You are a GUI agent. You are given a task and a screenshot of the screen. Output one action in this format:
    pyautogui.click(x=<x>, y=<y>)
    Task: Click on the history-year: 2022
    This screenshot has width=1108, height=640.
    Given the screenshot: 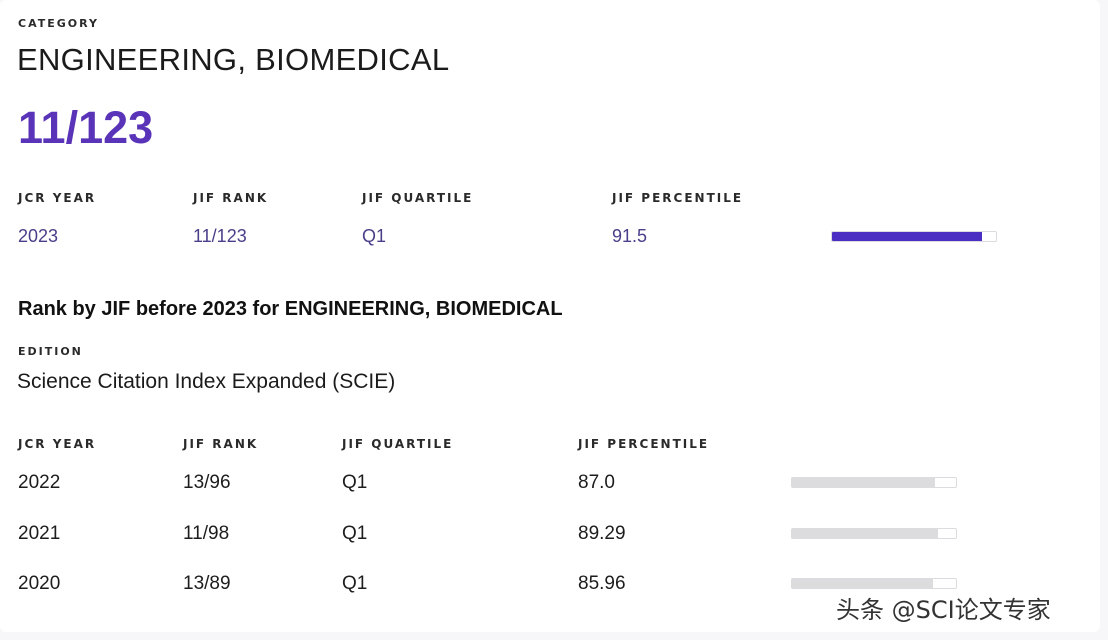 What is the action you would take?
    pyautogui.click(x=39, y=482)
    